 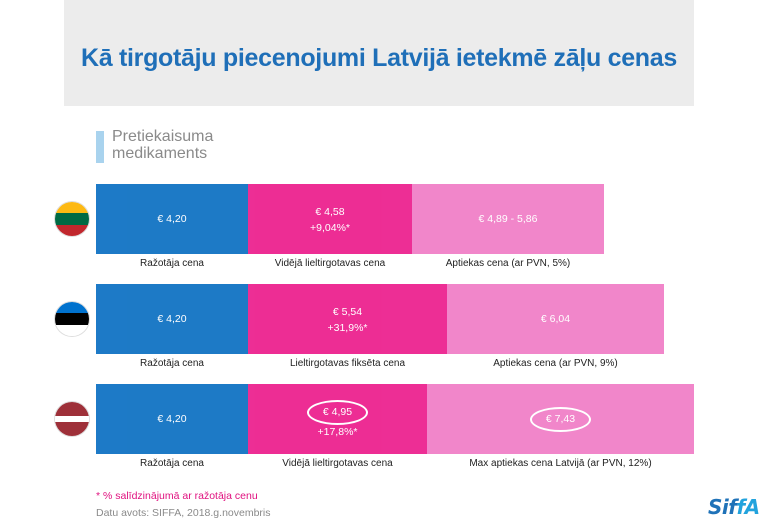 I want to click on bar-value-label: € 4,95, so click(x=337, y=412).